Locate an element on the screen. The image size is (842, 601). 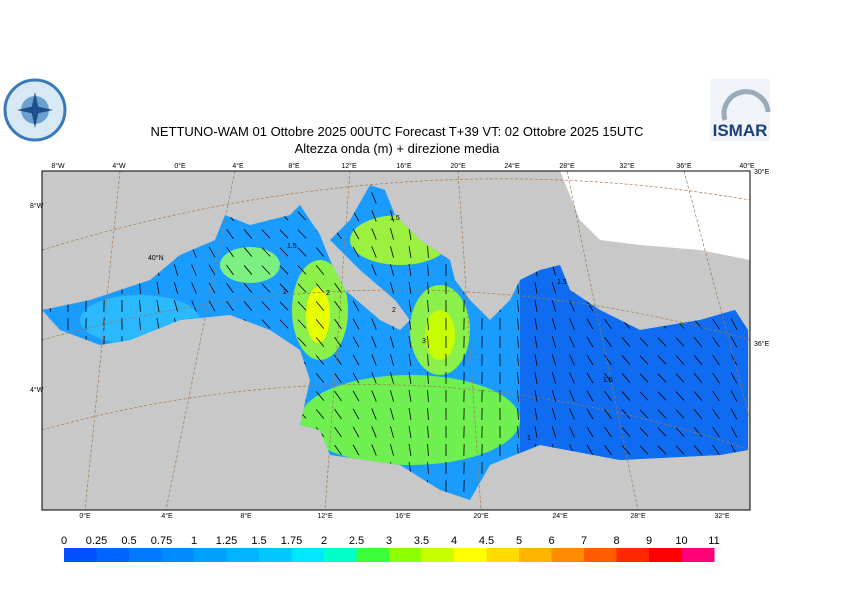
lon-label-top: 12°E is located at coordinates (349, 166).